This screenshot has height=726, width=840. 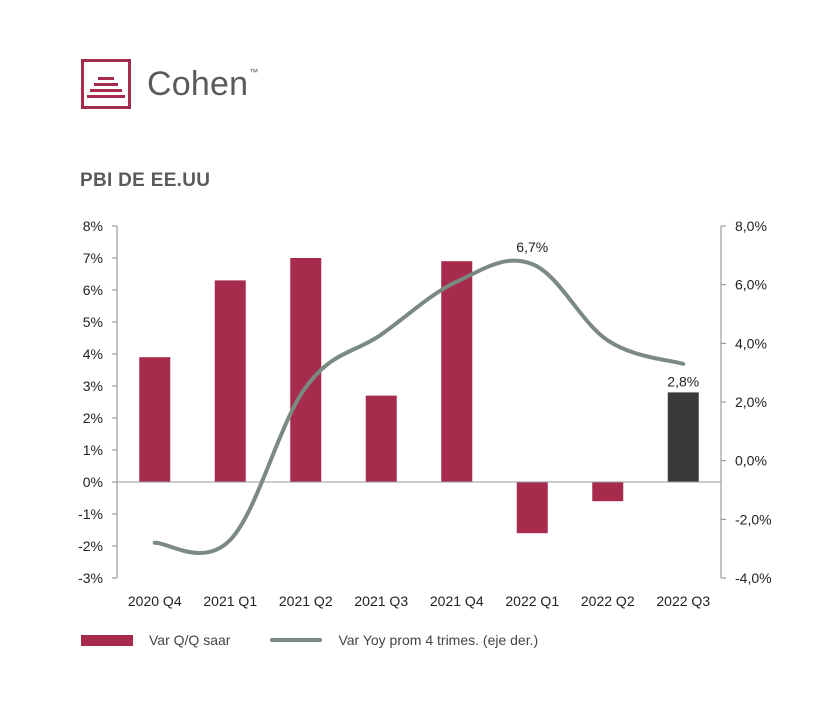 What do you see at coordinates (93, 226) in the screenshot?
I see `left-axis-tick-label: 8%` at bounding box center [93, 226].